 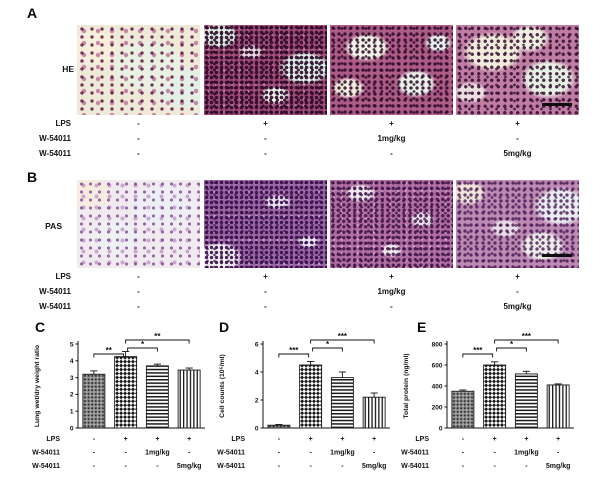 I want to click on significance-stars: **, so click(x=109, y=350).